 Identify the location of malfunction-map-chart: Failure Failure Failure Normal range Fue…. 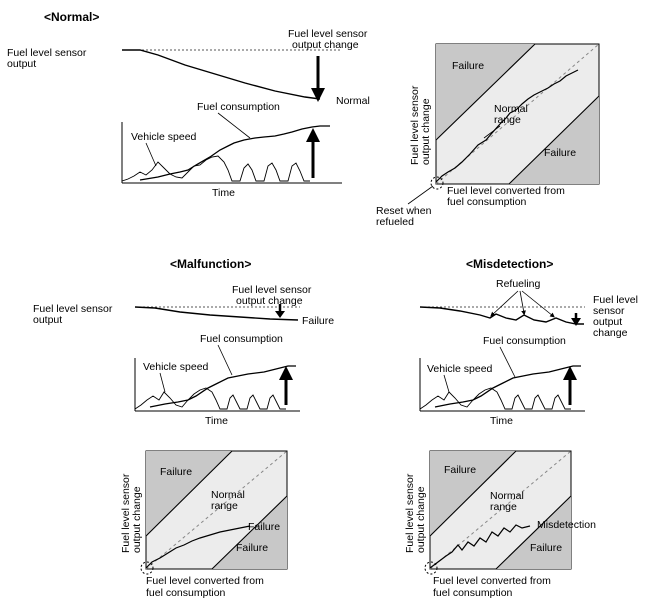
(204, 524).